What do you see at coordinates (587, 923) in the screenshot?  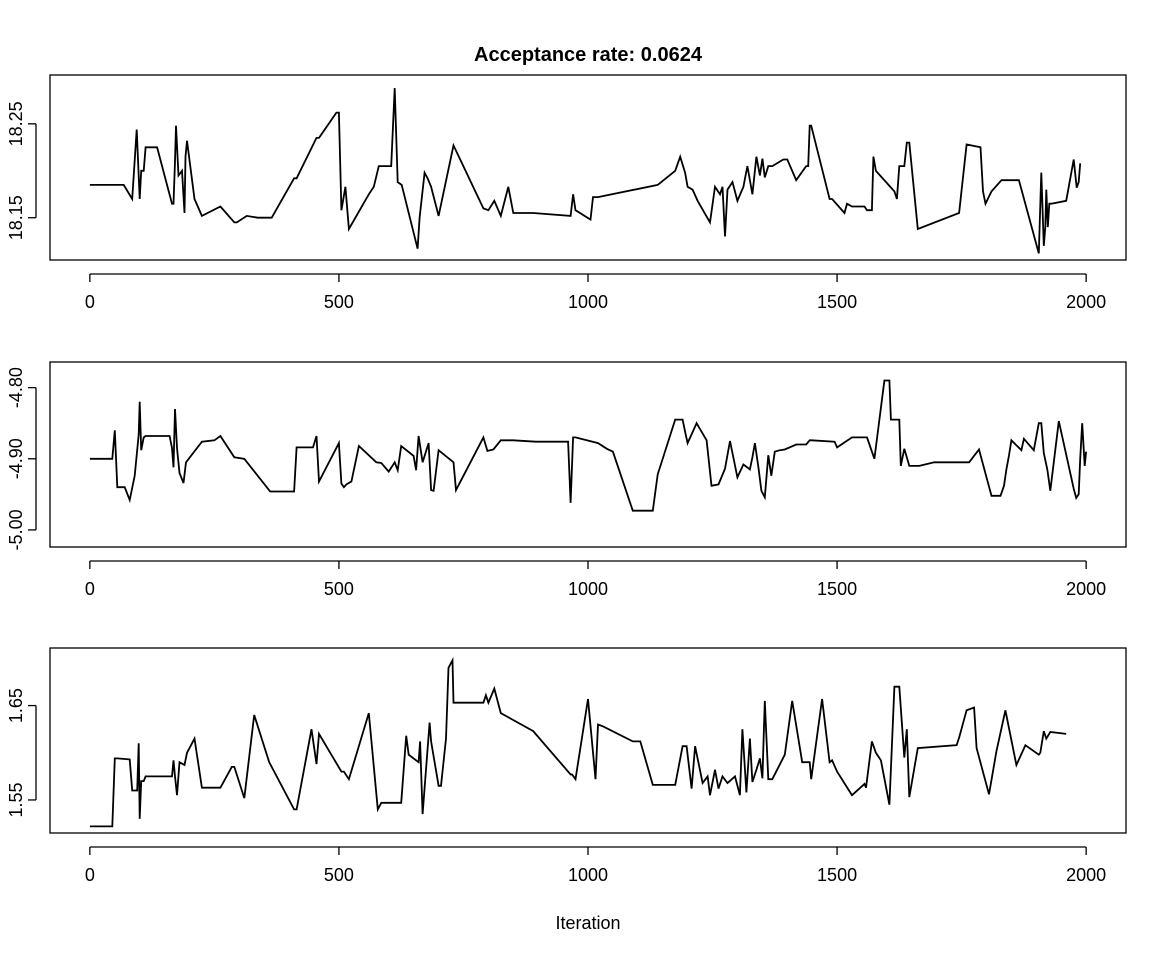 I see `x-axis-label: Iteration` at bounding box center [587, 923].